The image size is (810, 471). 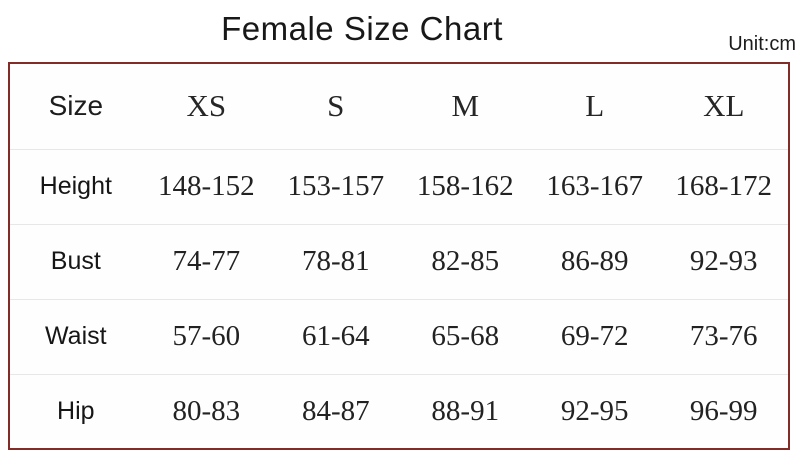 I want to click on page-title: Female Size Chart, so click(x=362, y=28).